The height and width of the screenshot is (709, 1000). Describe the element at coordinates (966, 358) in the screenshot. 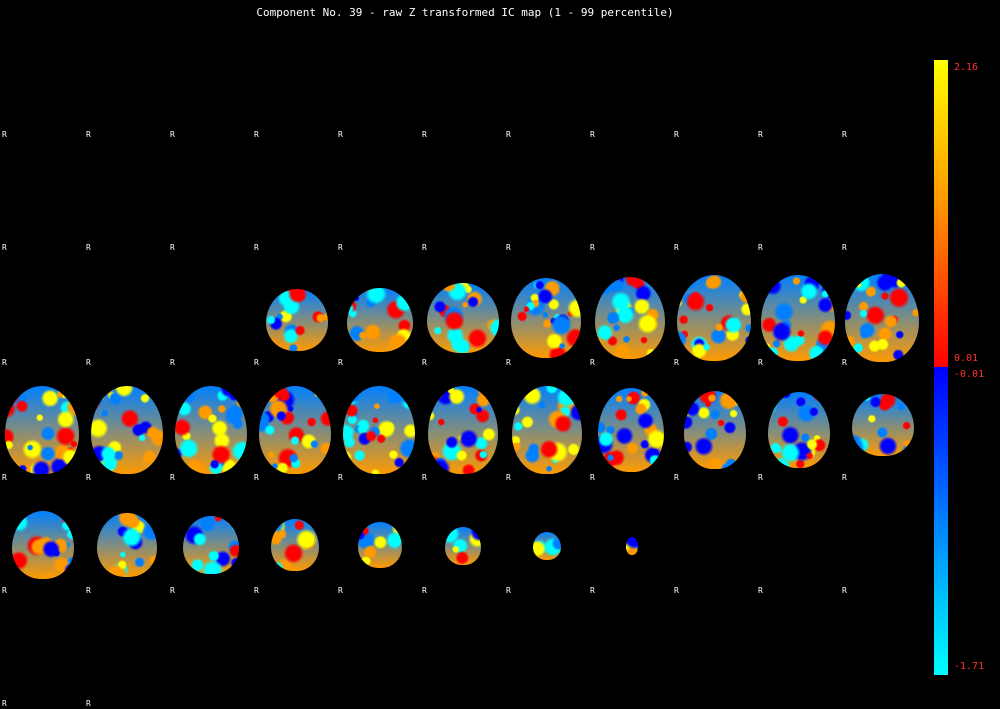

I see `colorbar-pos-min-label: 0.01` at that location.